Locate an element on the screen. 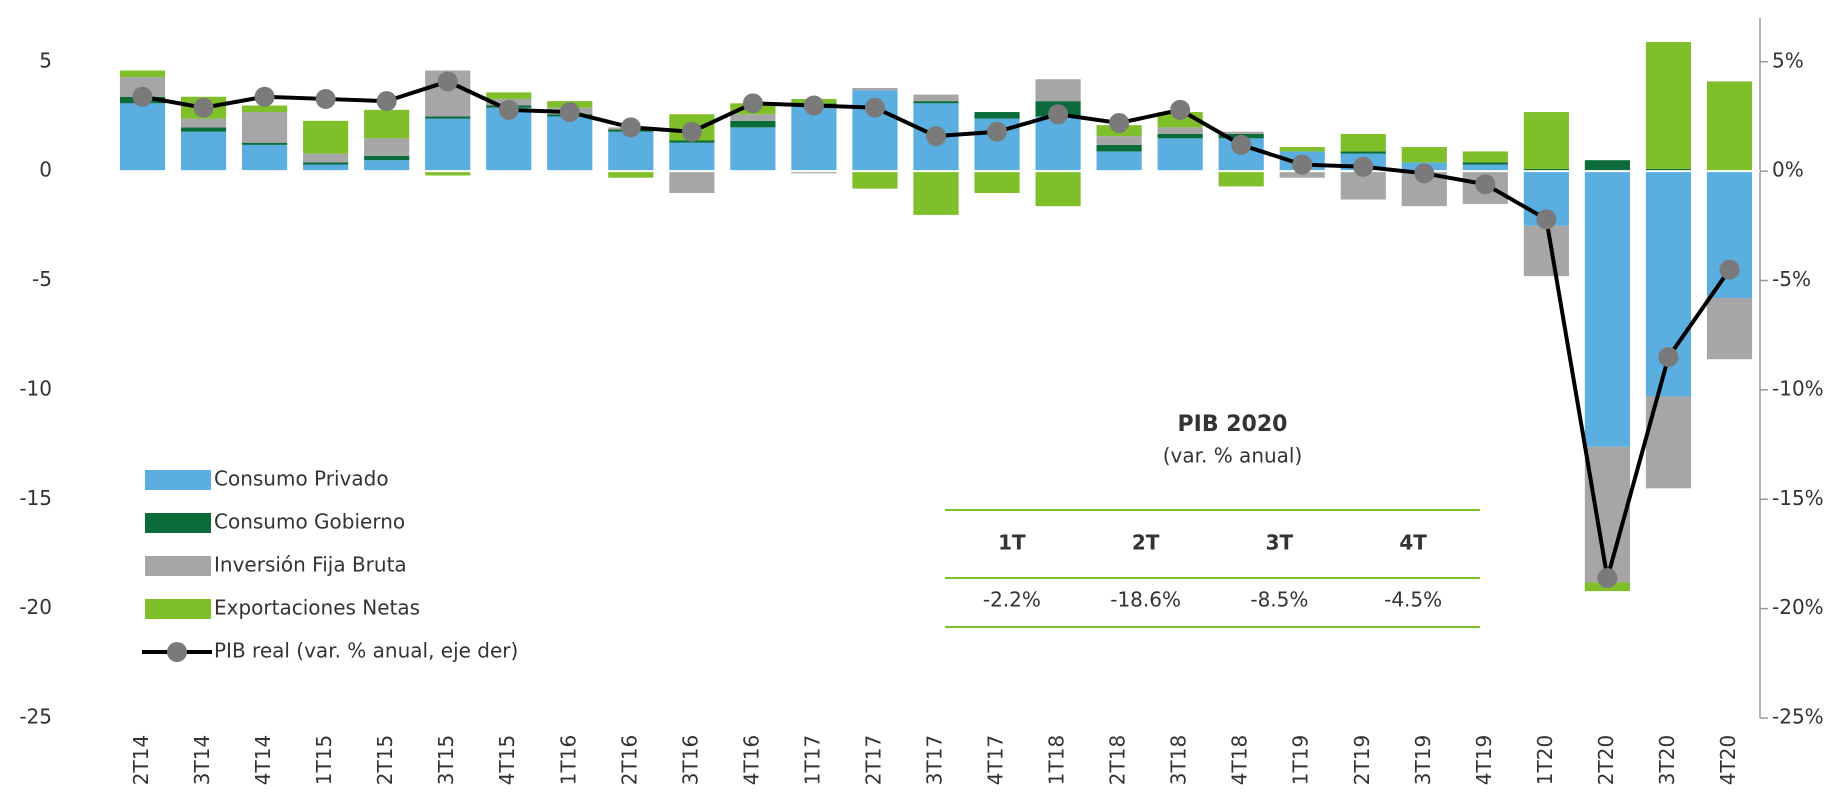  x-tick-label: 1T20 is located at coordinates (1545, 760).